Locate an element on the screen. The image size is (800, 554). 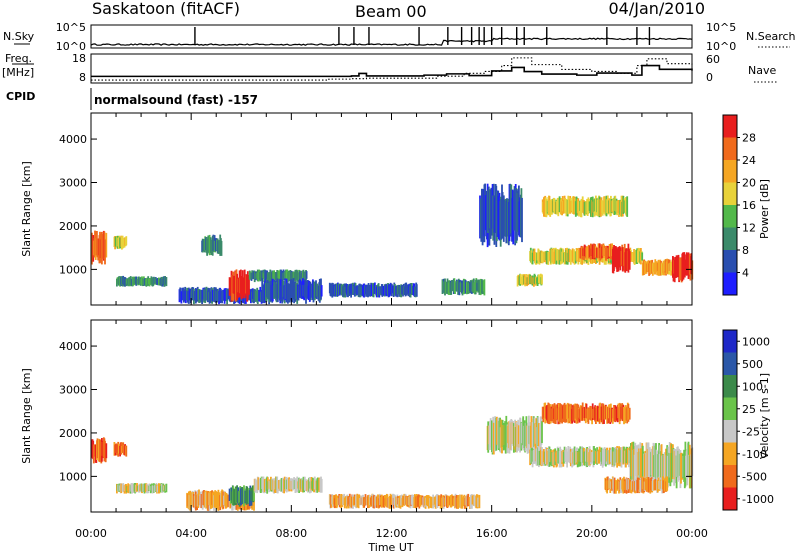
cpid-label: CPID is located at coordinates (20, 96).